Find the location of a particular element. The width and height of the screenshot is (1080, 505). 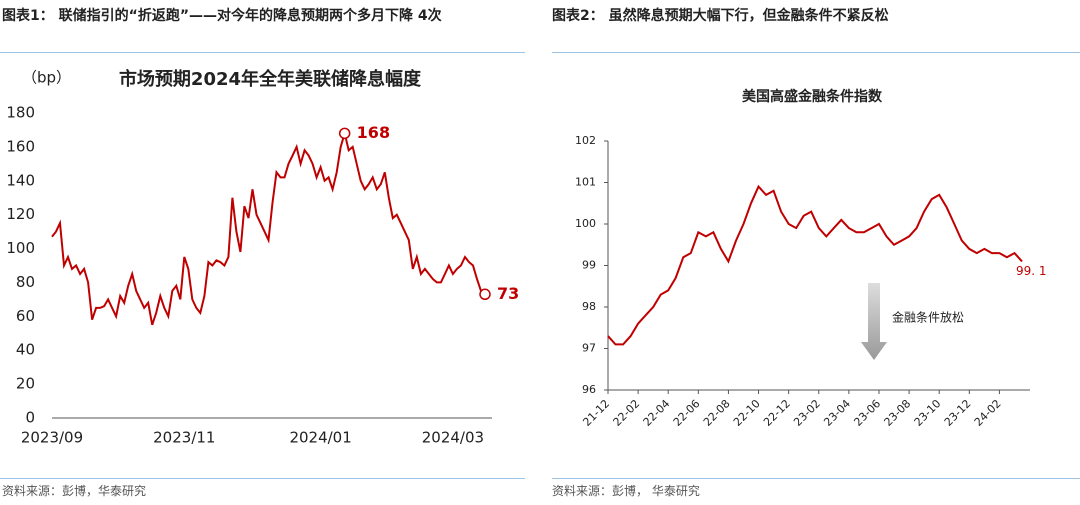

x-tick-label: 22-06 is located at coordinates (687, 413).